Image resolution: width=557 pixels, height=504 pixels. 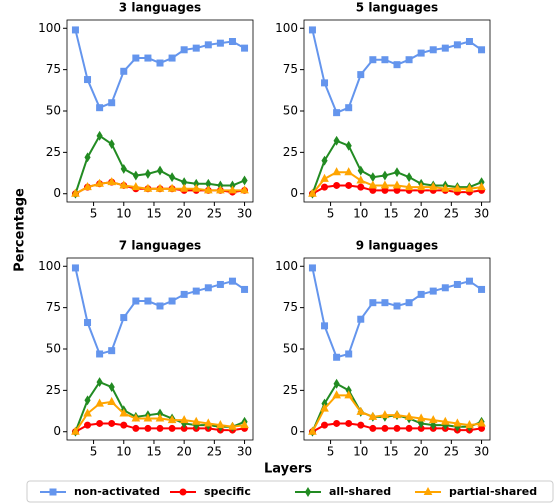 What do you see at coordinates (160, 311) in the screenshot?
I see `series-line` at bounding box center [160, 311].